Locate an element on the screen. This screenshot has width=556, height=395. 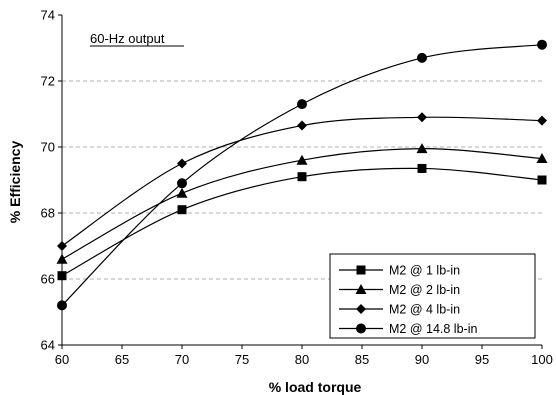
x-tick-label: 100 is located at coordinates (542, 359).